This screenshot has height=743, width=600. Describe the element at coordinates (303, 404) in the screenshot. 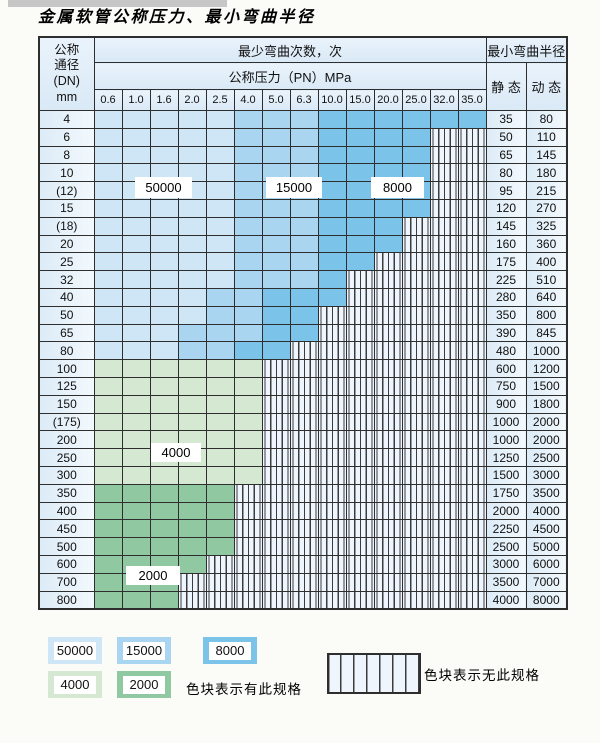

I see `table-row: 150 900 1800` at that location.